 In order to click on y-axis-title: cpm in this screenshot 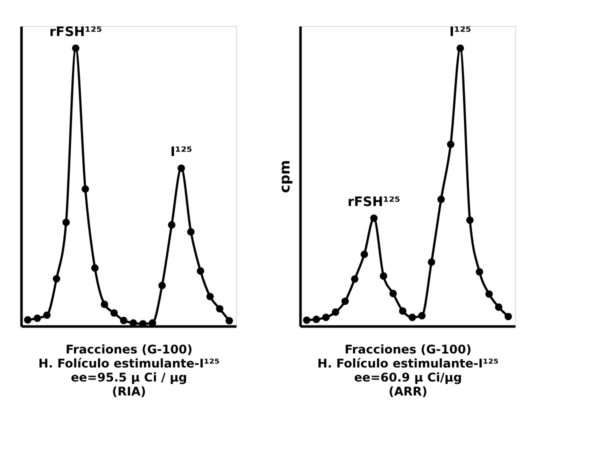, I will do `click(286, 176)`.